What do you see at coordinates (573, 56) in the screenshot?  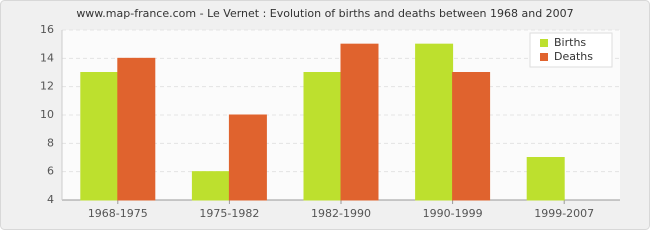 I see `legend-label: Deaths` at bounding box center [573, 56].